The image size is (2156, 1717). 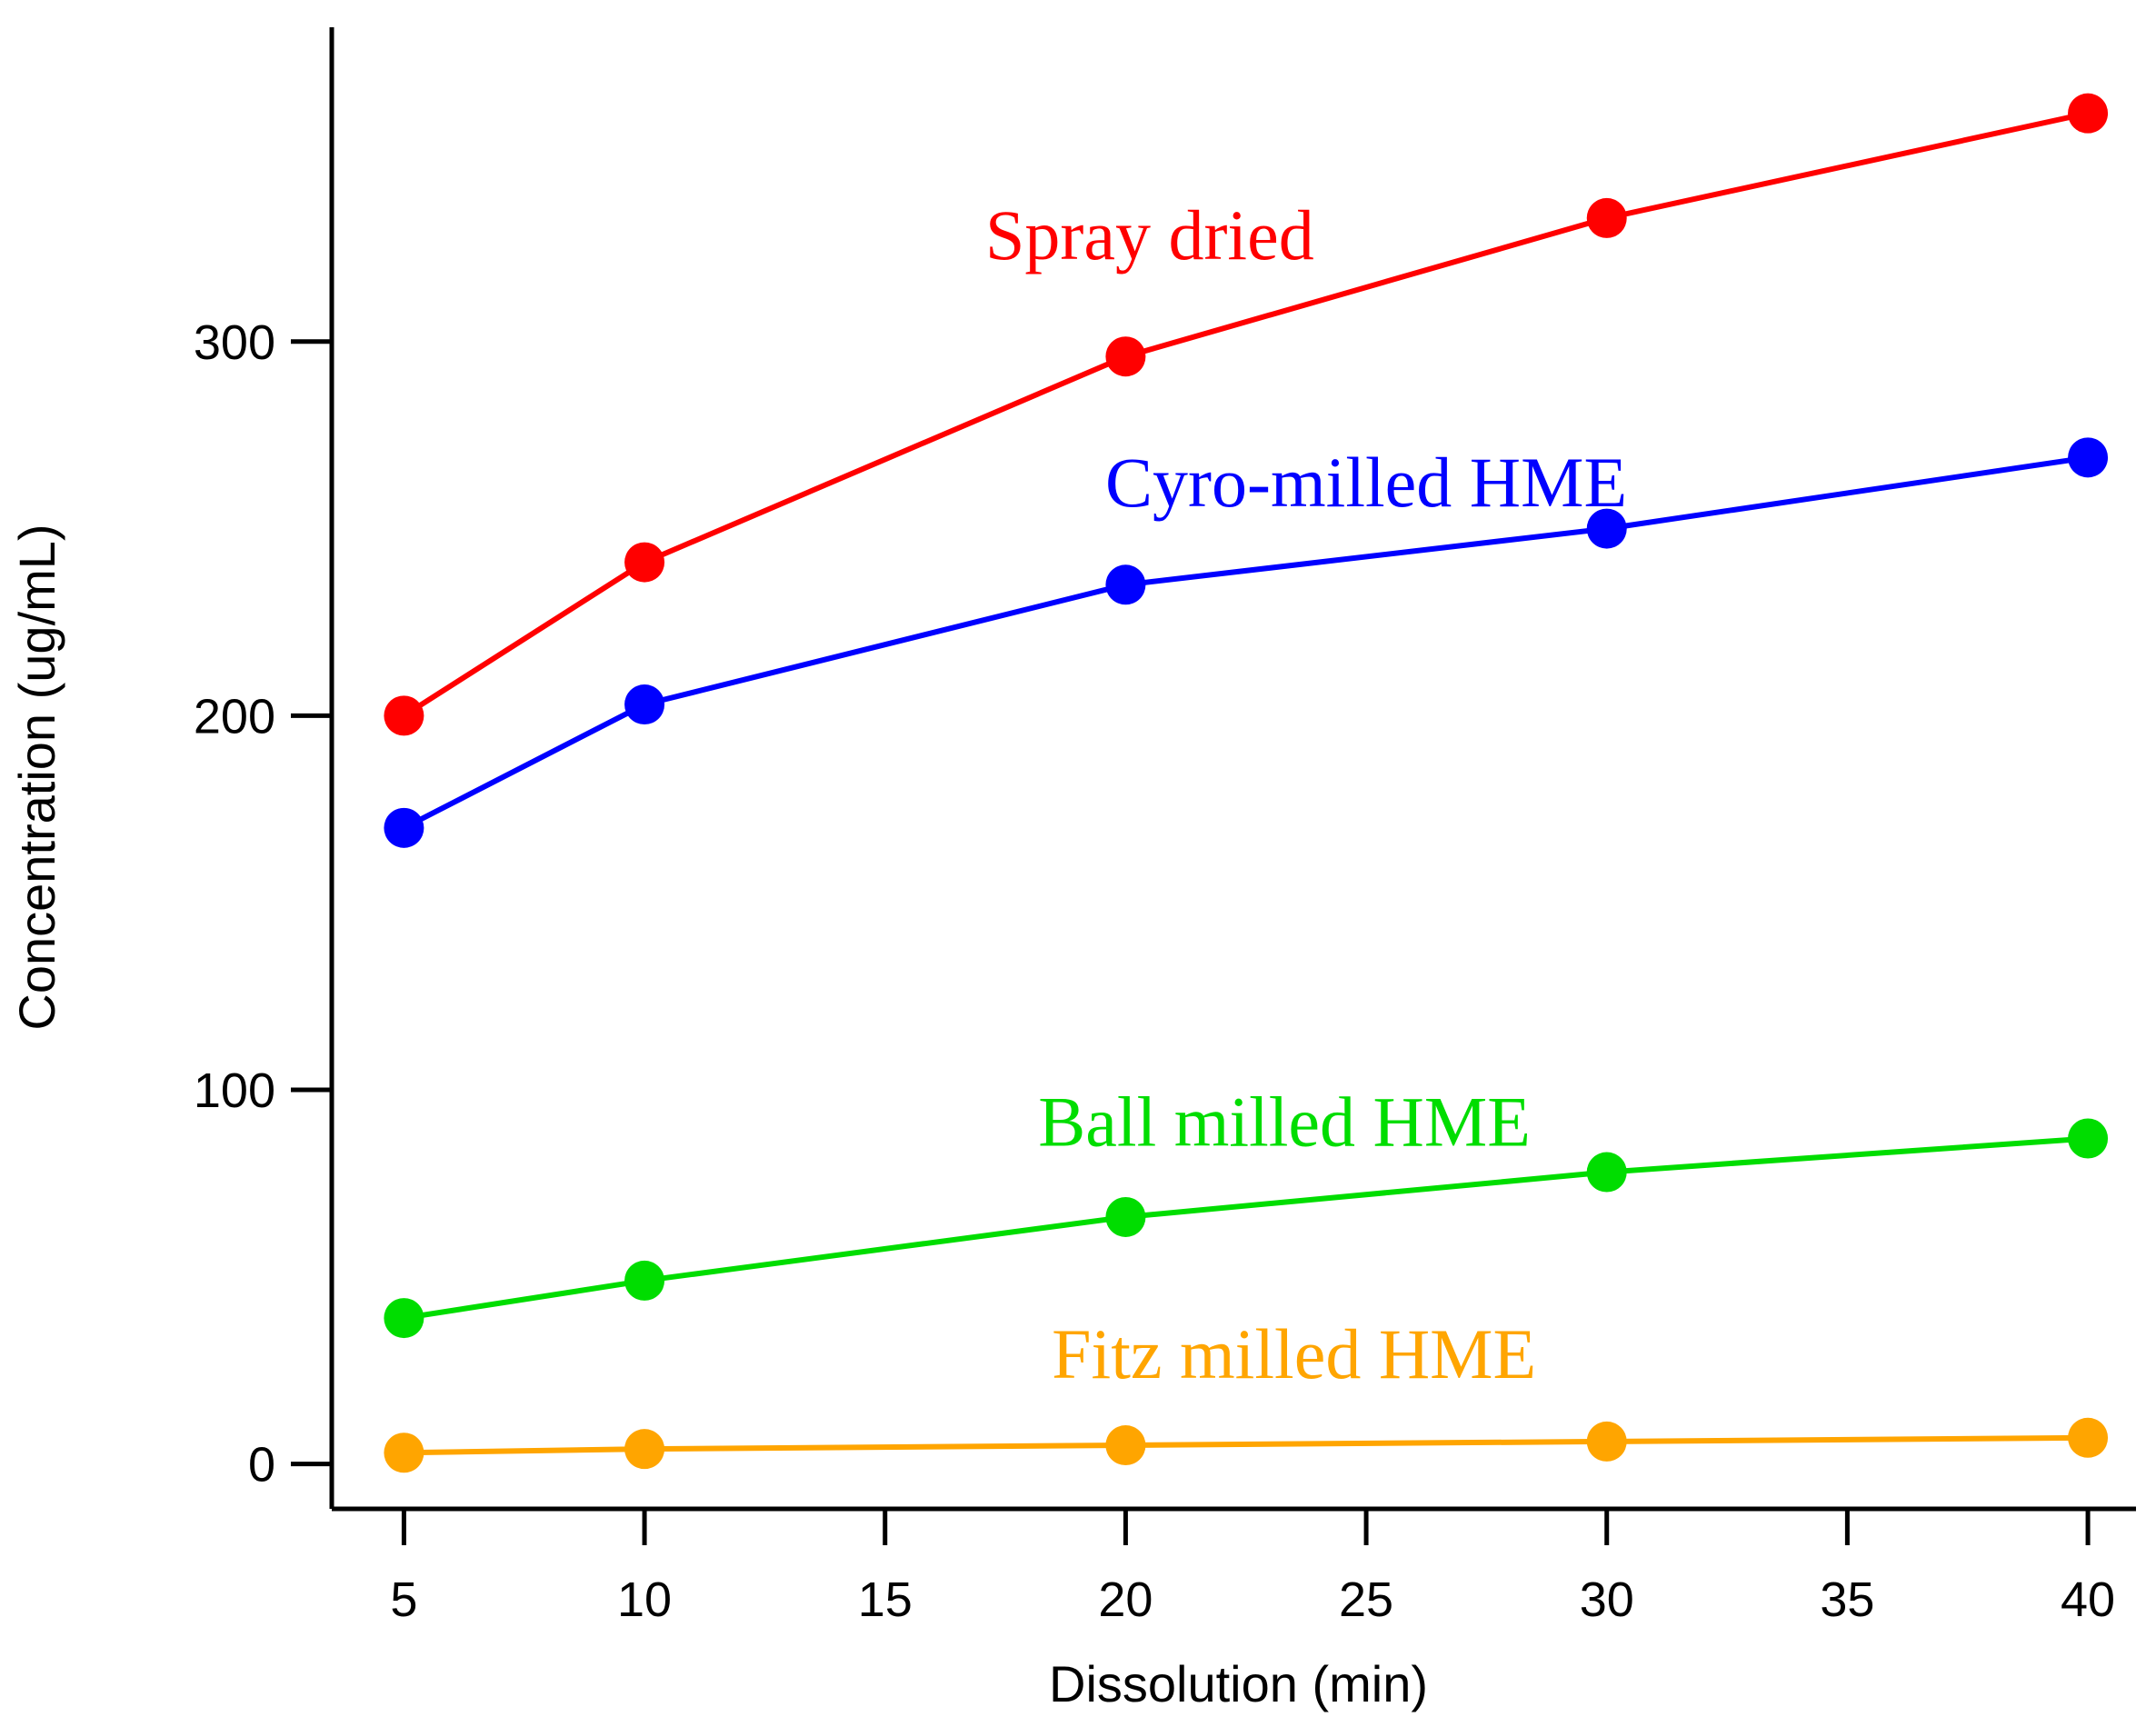 What do you see at coordinates (2088, 1599) in the screenshot?
I see `x-tick-label: 40` at bounding box center [2088, 1599].